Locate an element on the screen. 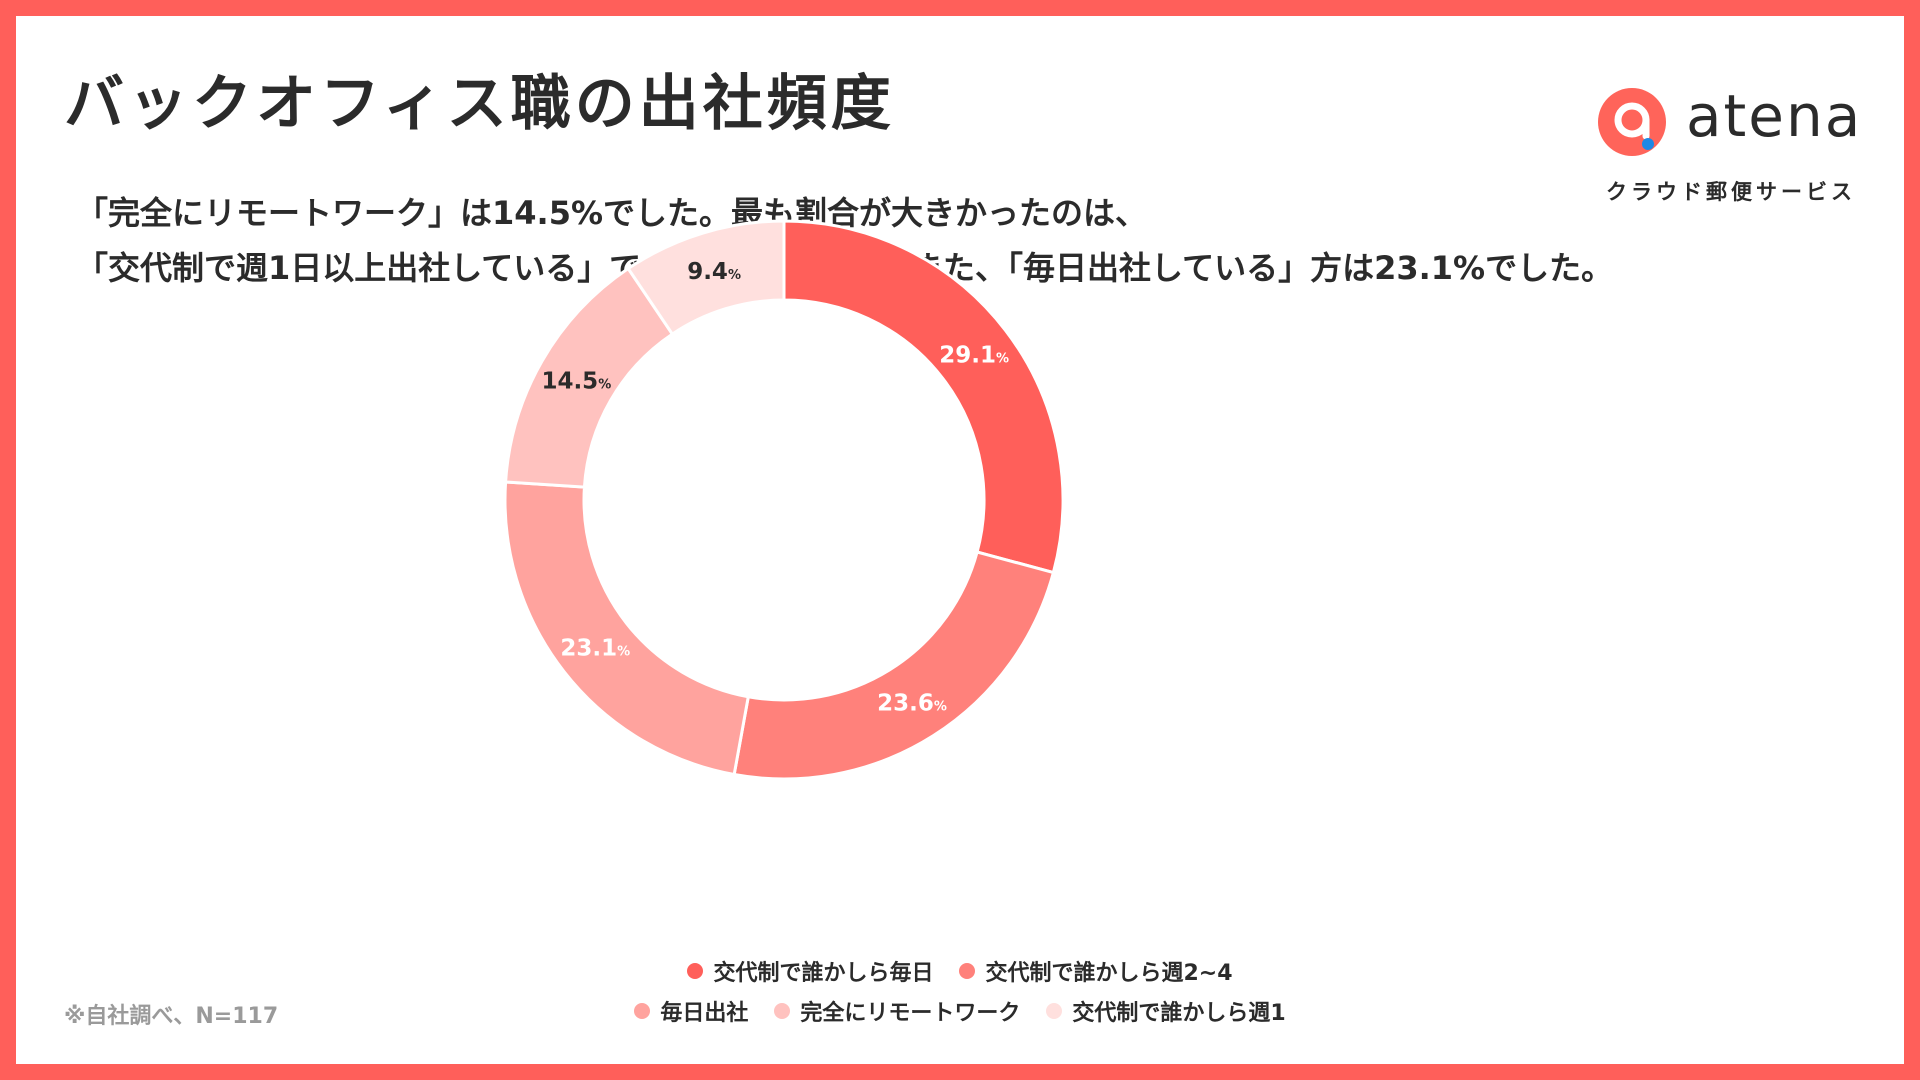 The height and width of the screenshot is (1080, 1920). legend-item: 完全にリモートワーク is located at coordinates (897, 1011).